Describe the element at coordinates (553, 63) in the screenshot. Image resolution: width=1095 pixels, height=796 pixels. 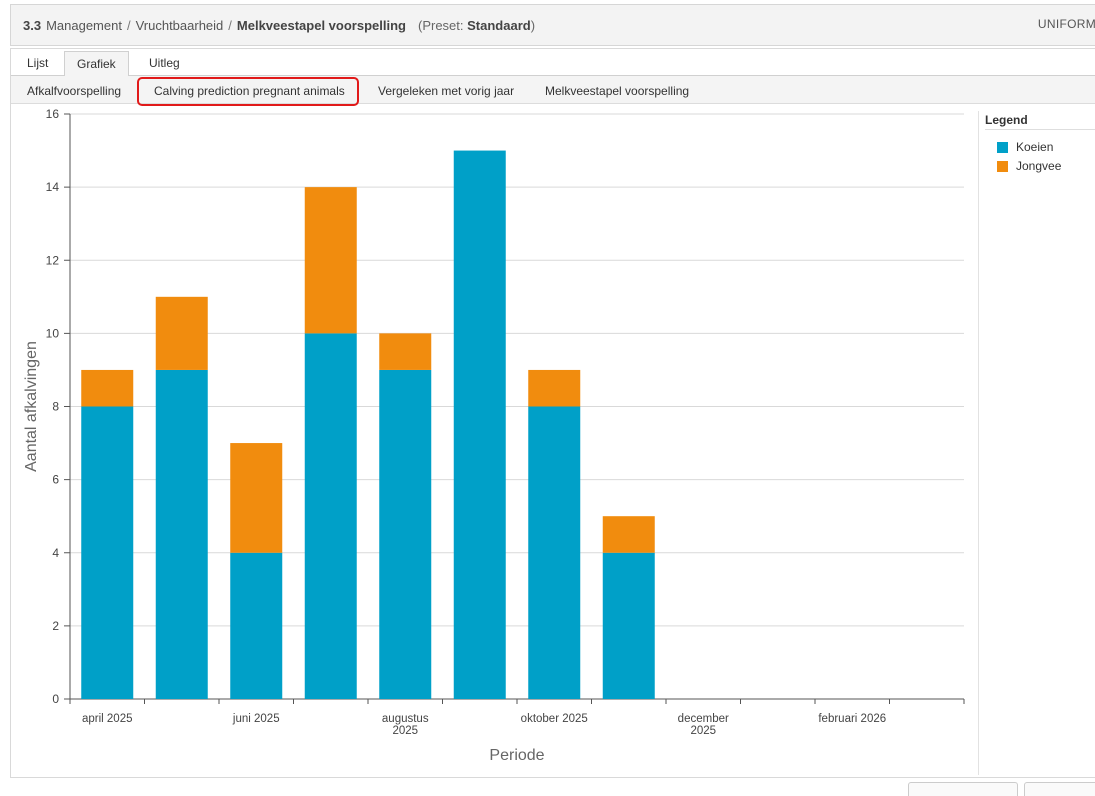
I see `view-tabs: Lijst Grafiek Uitleg` at that location.